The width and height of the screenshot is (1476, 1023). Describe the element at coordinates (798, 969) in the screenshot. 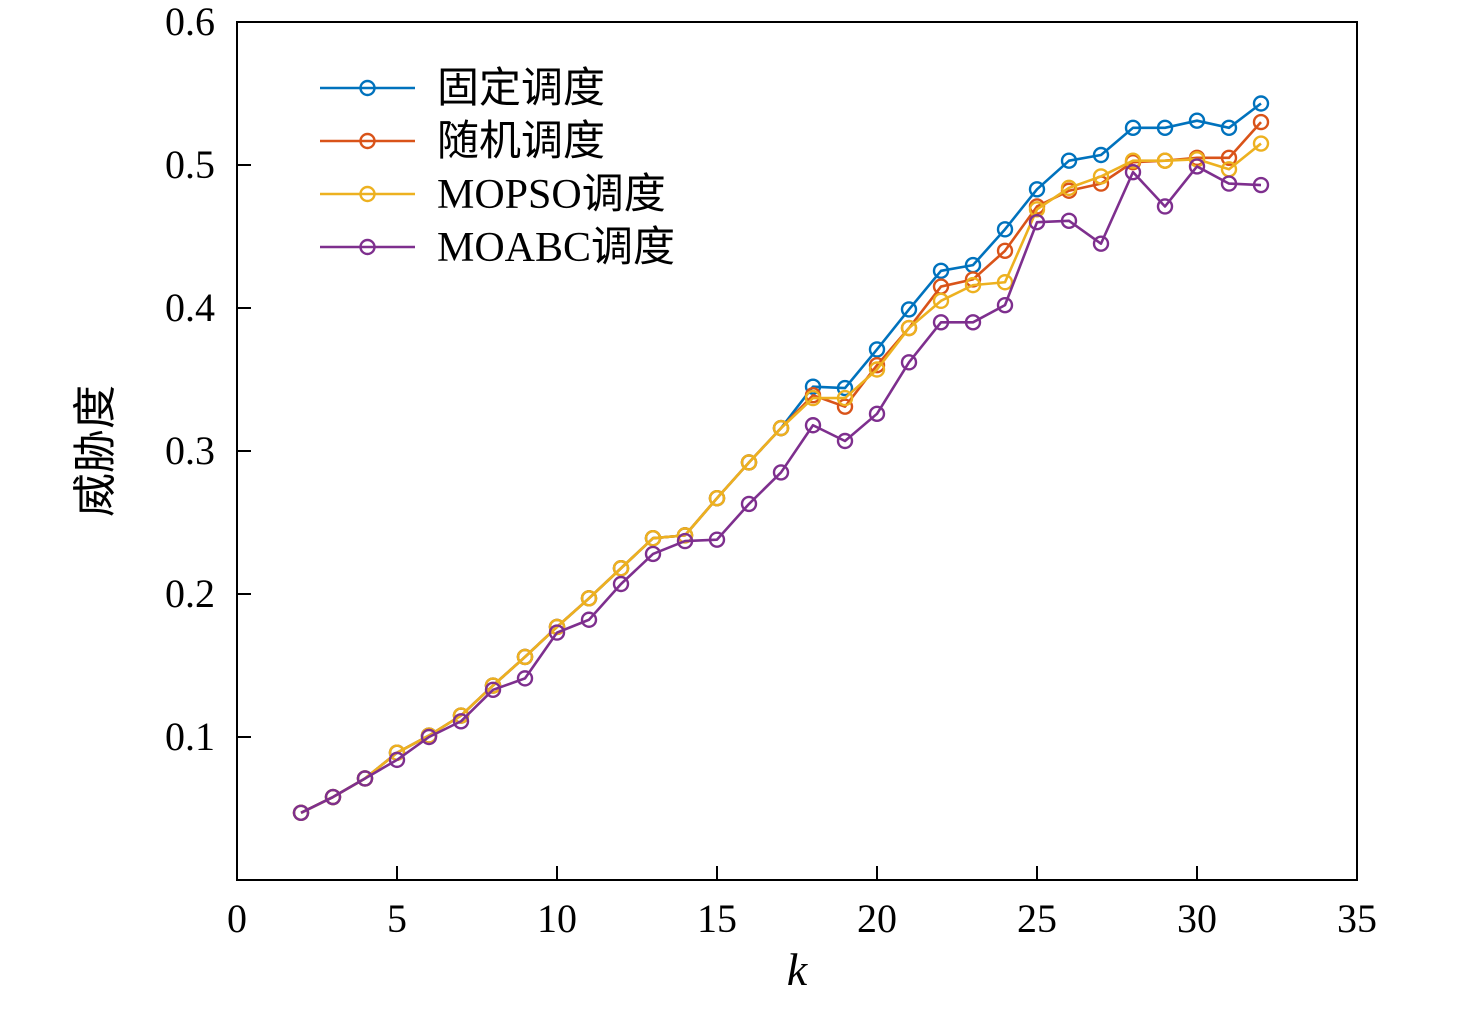

I see `x-axis-label: k` at that location.